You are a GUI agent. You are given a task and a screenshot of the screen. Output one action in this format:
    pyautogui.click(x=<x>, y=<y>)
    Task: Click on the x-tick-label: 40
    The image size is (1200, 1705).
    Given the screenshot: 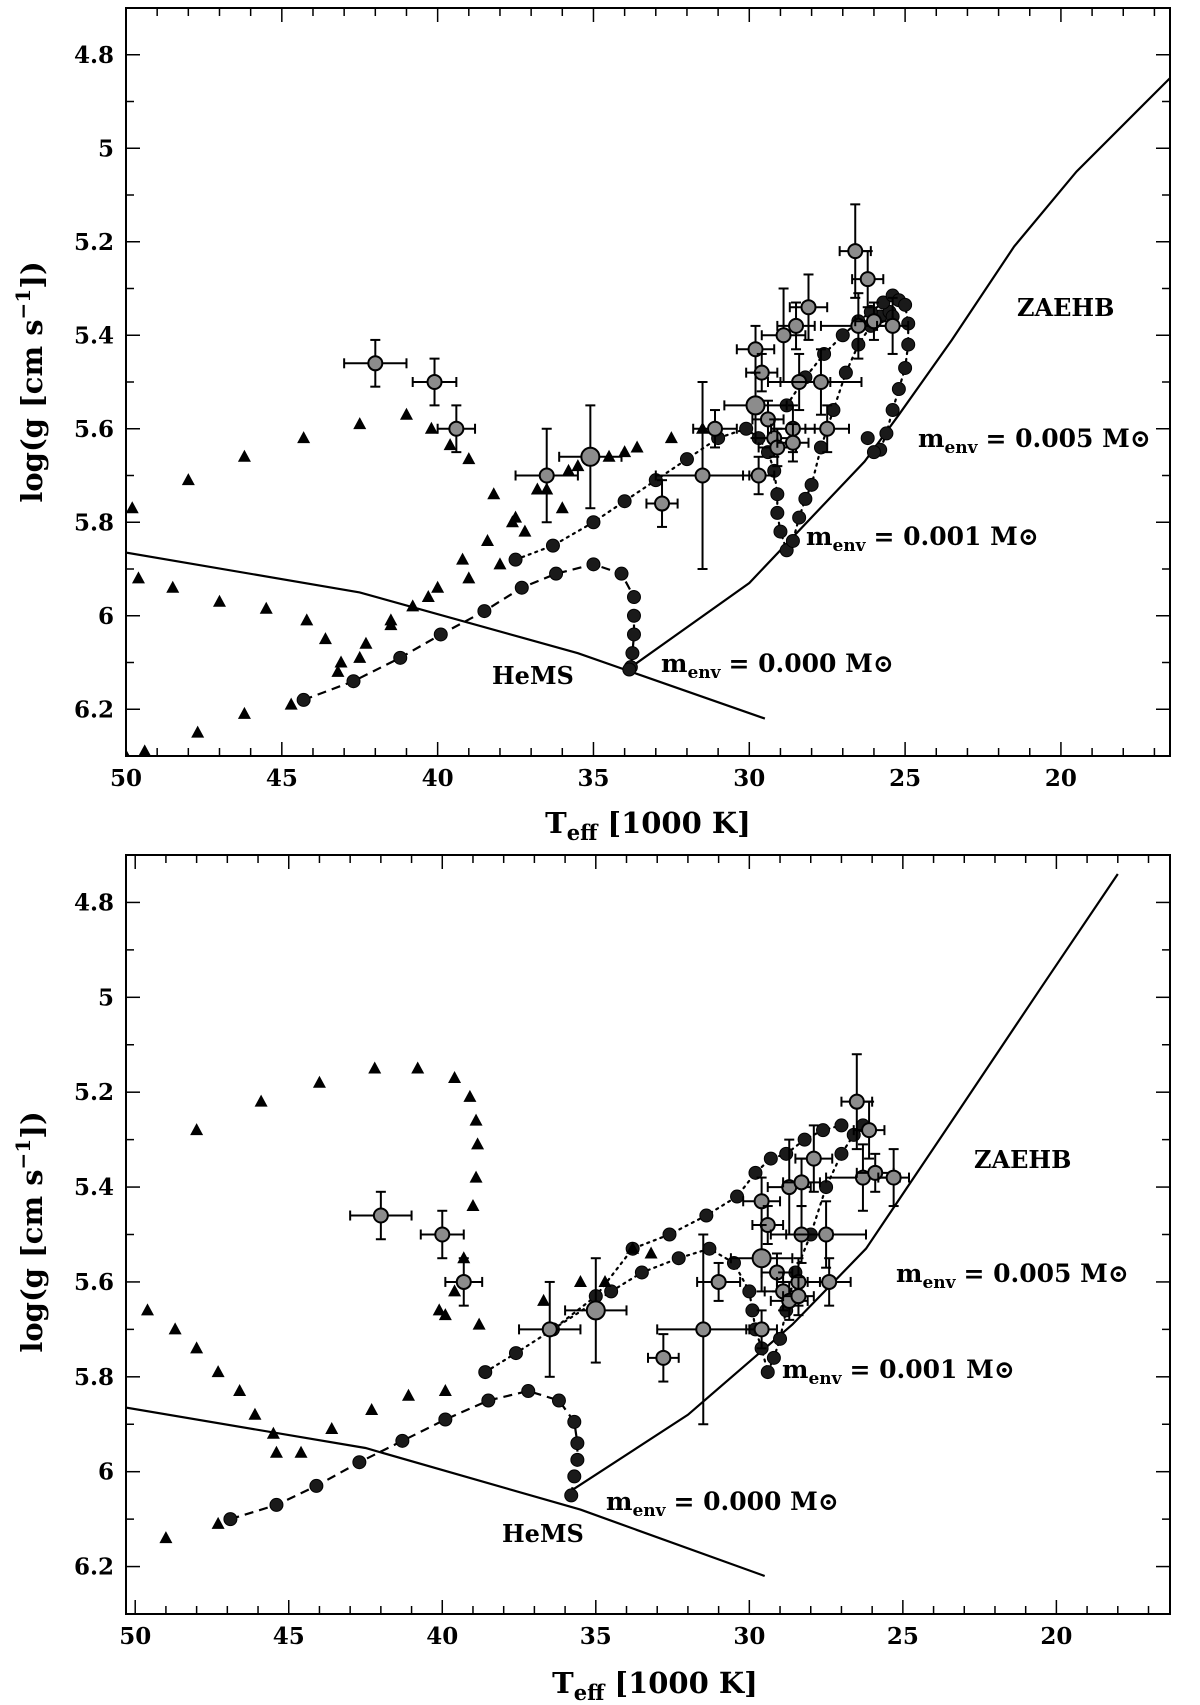 What is the action you would take?
    pyautogui.click(x=438, y=778)
    